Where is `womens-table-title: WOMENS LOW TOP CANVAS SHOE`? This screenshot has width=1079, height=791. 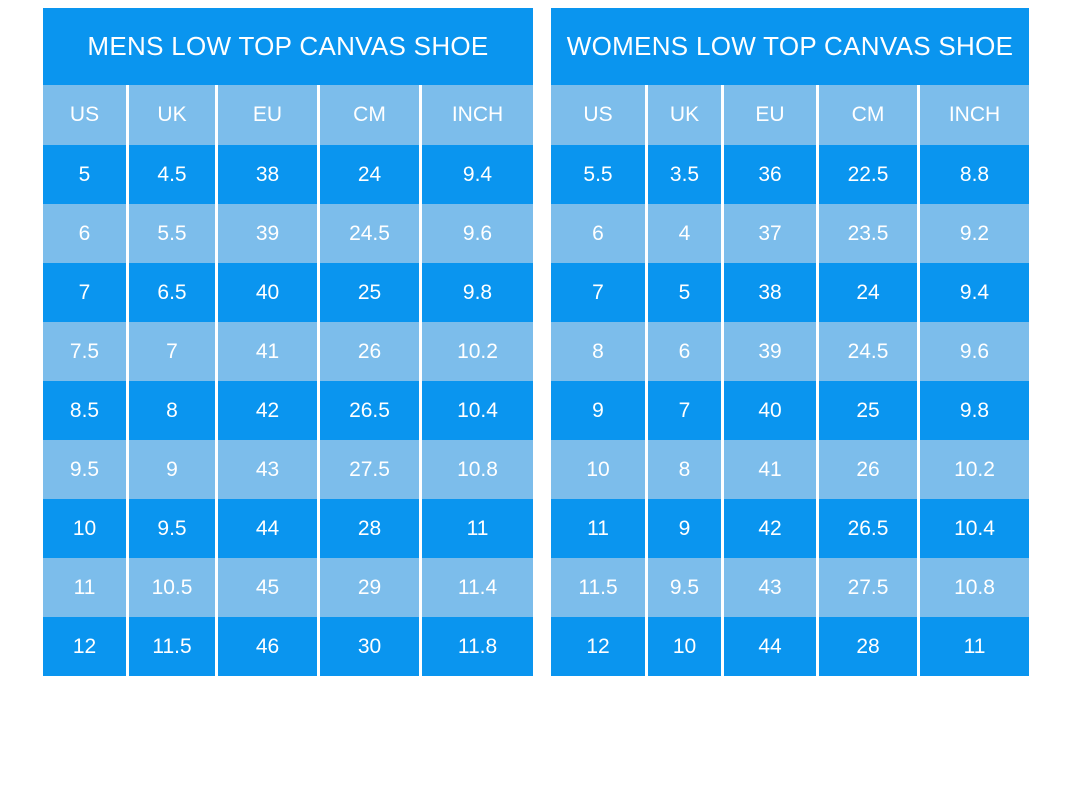
womens-table-title: WOMENS LOW TOP CANVAS SHOE is located at coordinates (790, 46).